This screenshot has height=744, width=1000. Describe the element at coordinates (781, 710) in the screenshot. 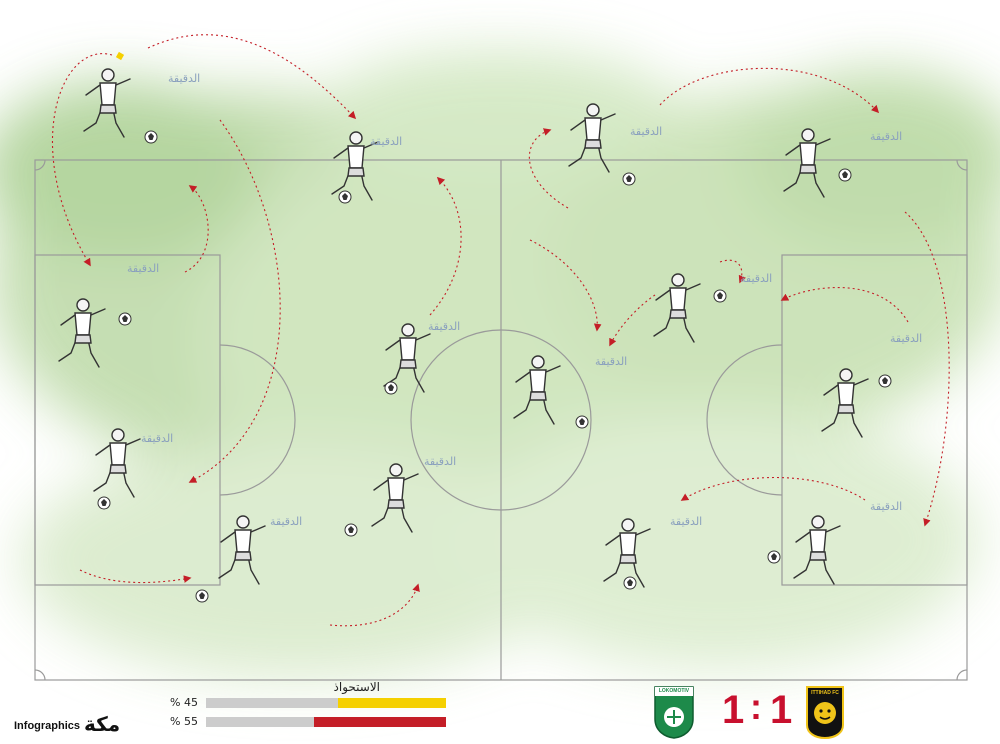

I see `score-right: 1` at that location.